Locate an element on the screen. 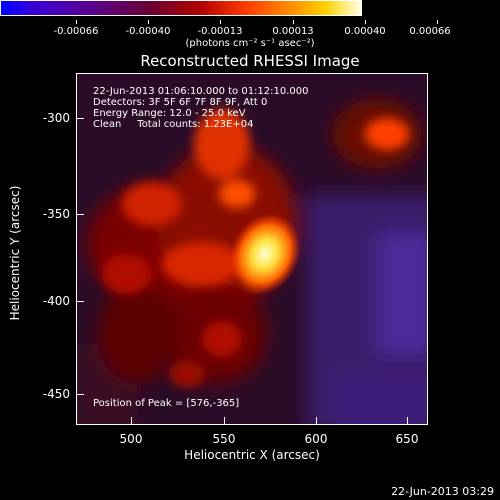 The width and height of the screenshot is (500, 500). y-tick-label: -350 is located at coordinates (56, 214).